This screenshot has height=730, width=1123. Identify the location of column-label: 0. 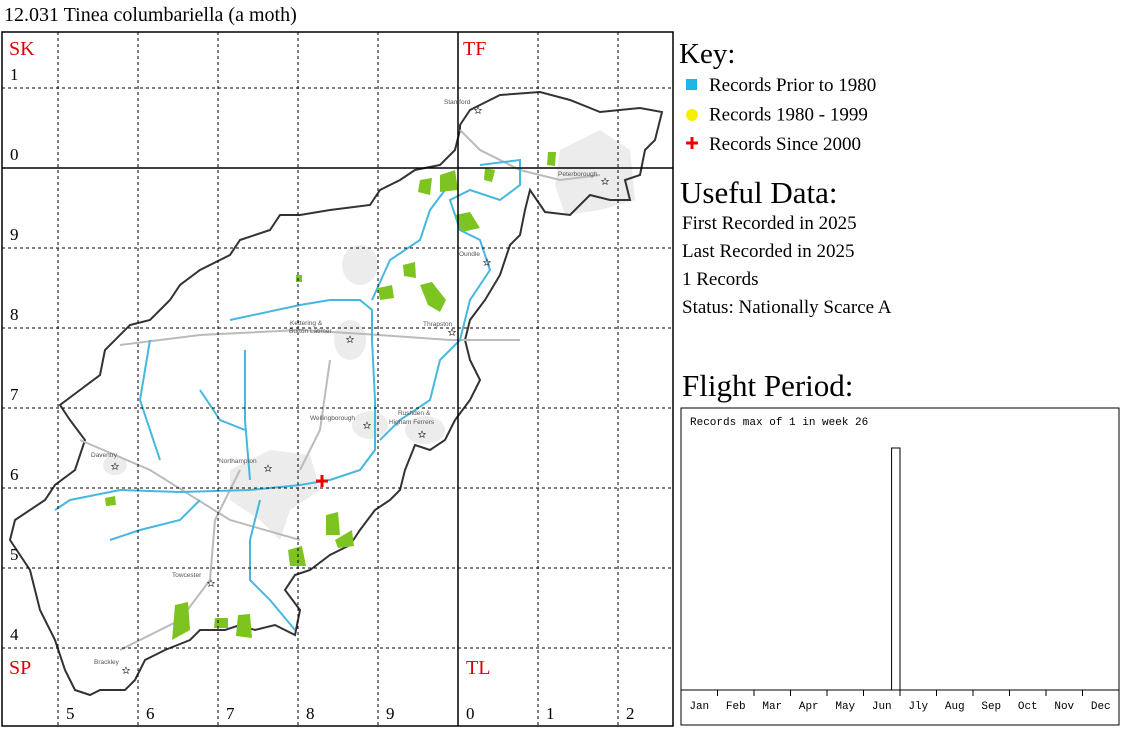
(470, 713).